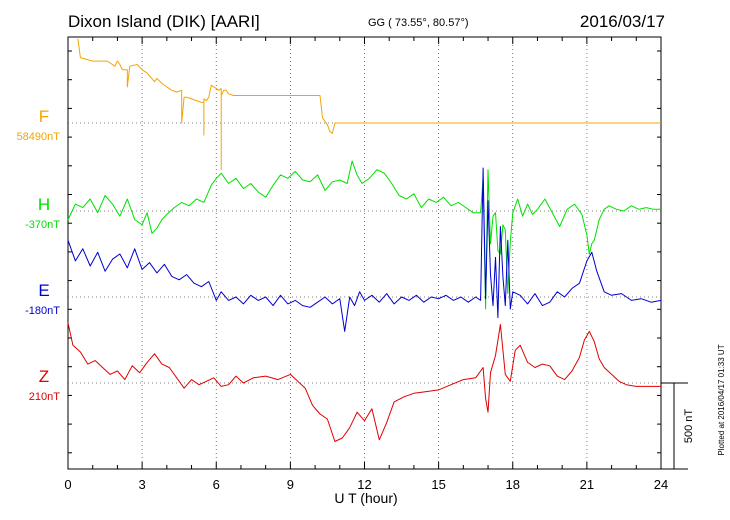 This screenshot has height=520, width=730. What do you see at coordinates (43, 290) in the screenshot?
I see `series-name-e: E` at bounding box center [43, 290].